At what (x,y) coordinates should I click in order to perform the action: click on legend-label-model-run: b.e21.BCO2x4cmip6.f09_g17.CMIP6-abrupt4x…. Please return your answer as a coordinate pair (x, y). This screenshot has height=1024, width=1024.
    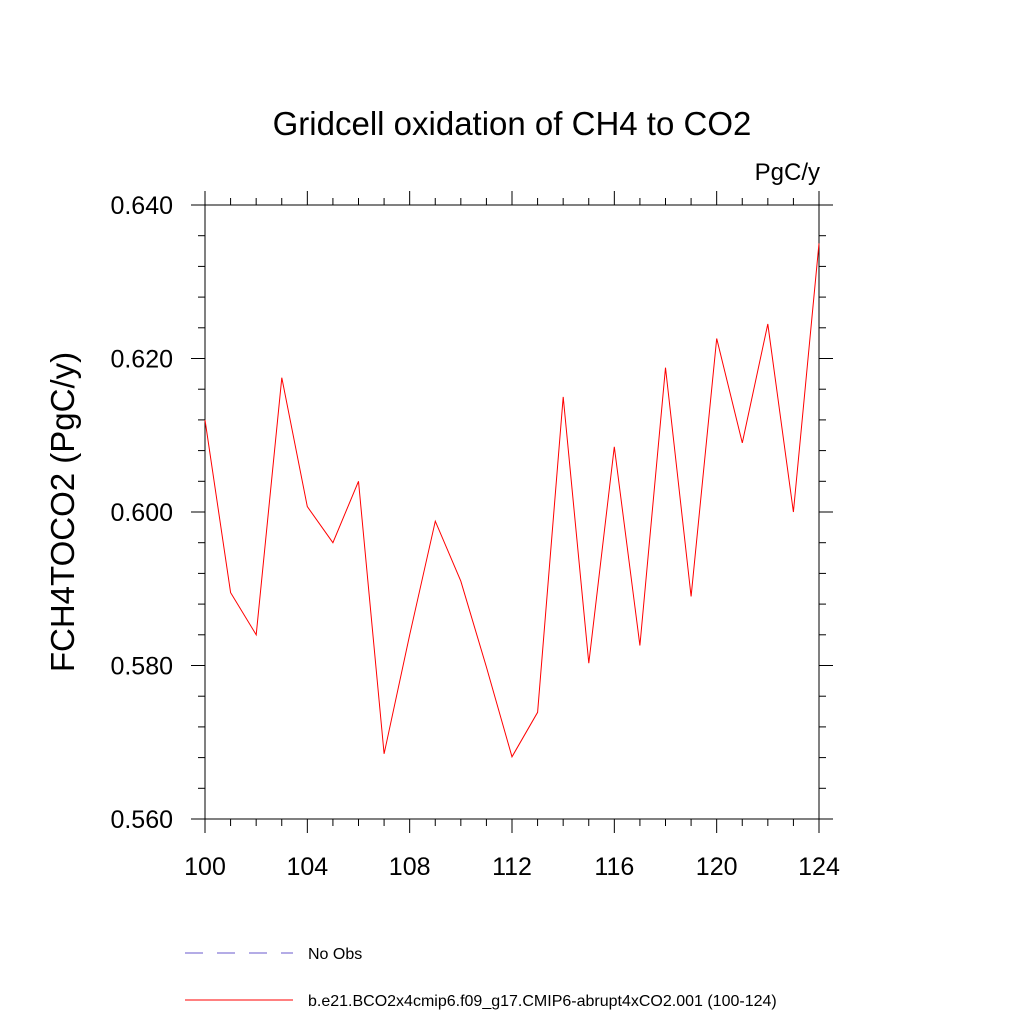
    Looking at the image, I should click on (542, 1001).